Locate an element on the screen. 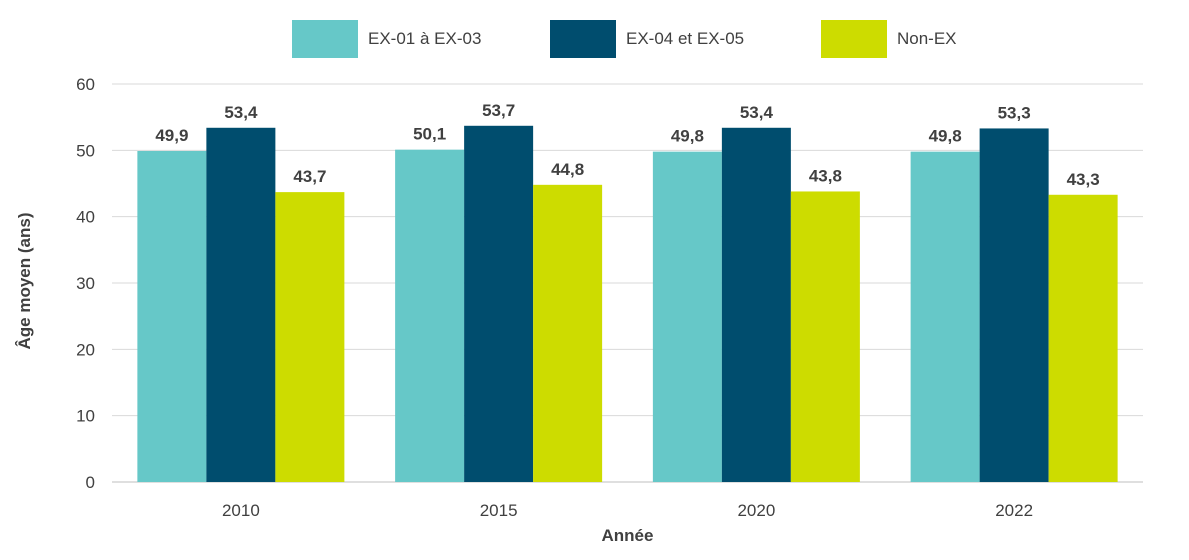  legend-swatch-ex04-ex05 is located at coordinates (583, 39).